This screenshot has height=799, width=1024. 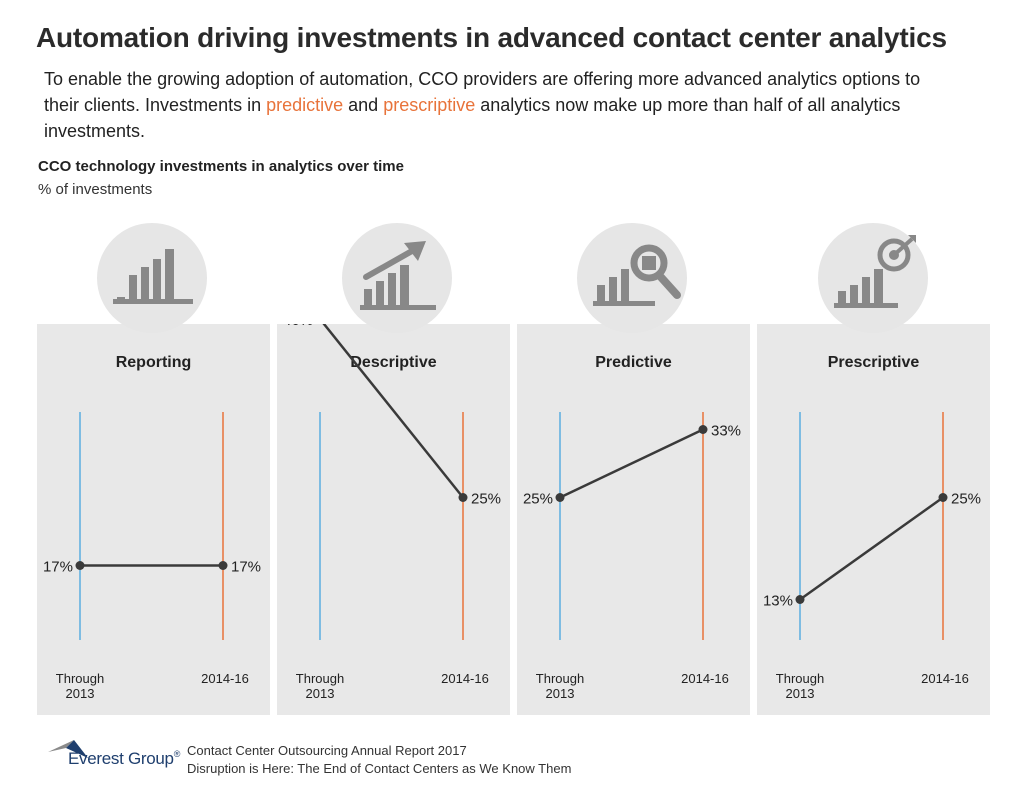 I want to click on intro-text-2: and, so click(x=363, y=105).